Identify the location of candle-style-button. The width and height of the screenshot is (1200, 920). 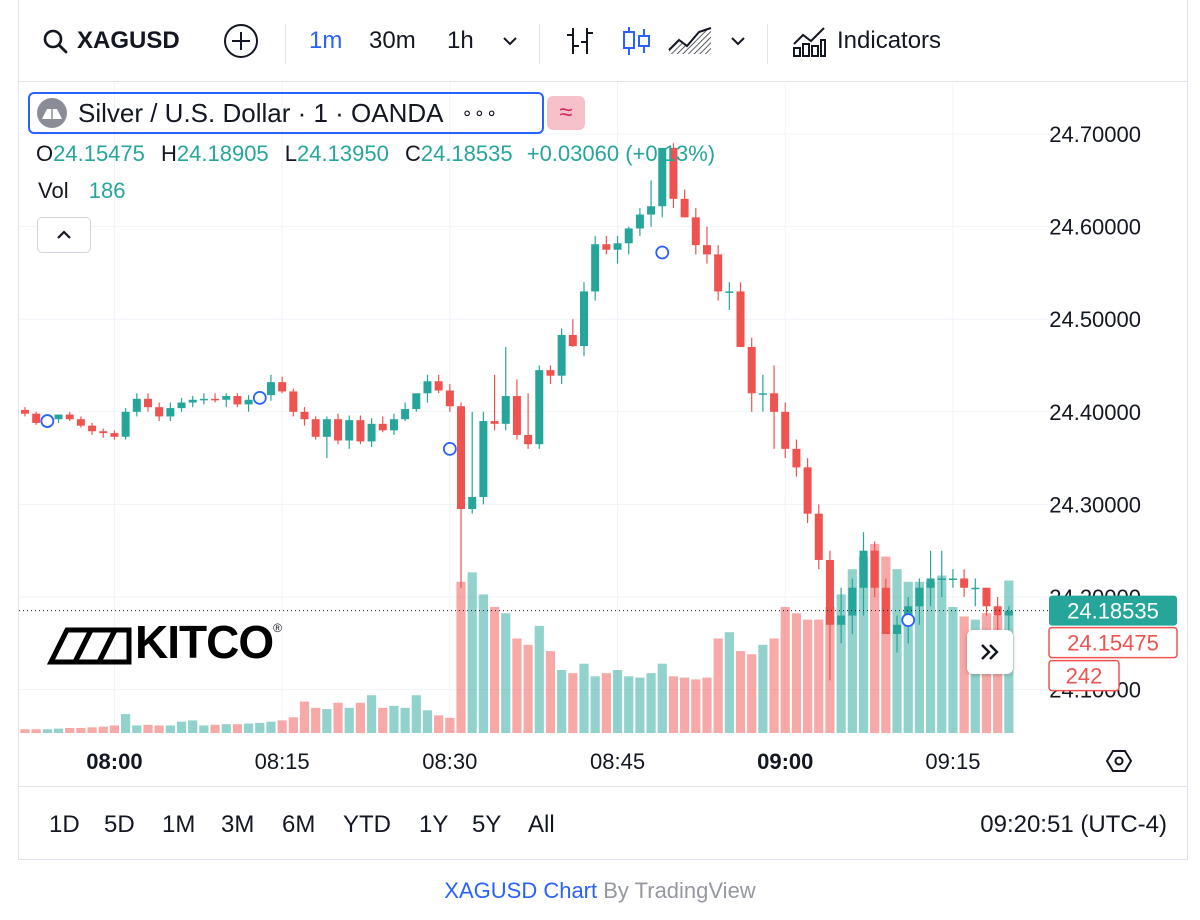
(636, 41).